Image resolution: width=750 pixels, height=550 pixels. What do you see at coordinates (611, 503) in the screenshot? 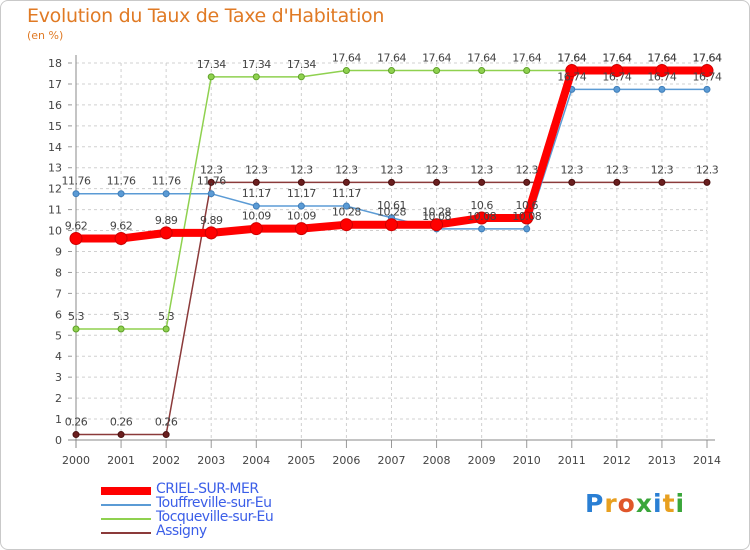
I see `logo-letter: r` at bounding box center [611, 503].